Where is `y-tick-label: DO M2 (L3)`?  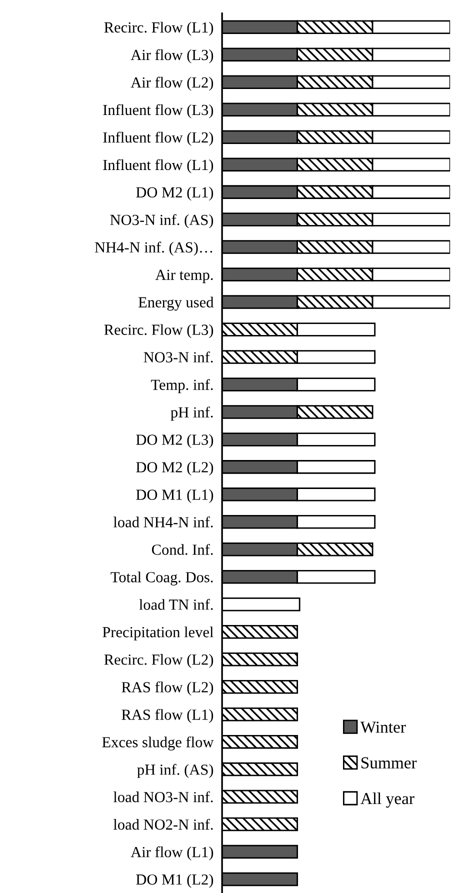
y-tick-label: DO M2 (L3) is located at coordinates (175, 441).